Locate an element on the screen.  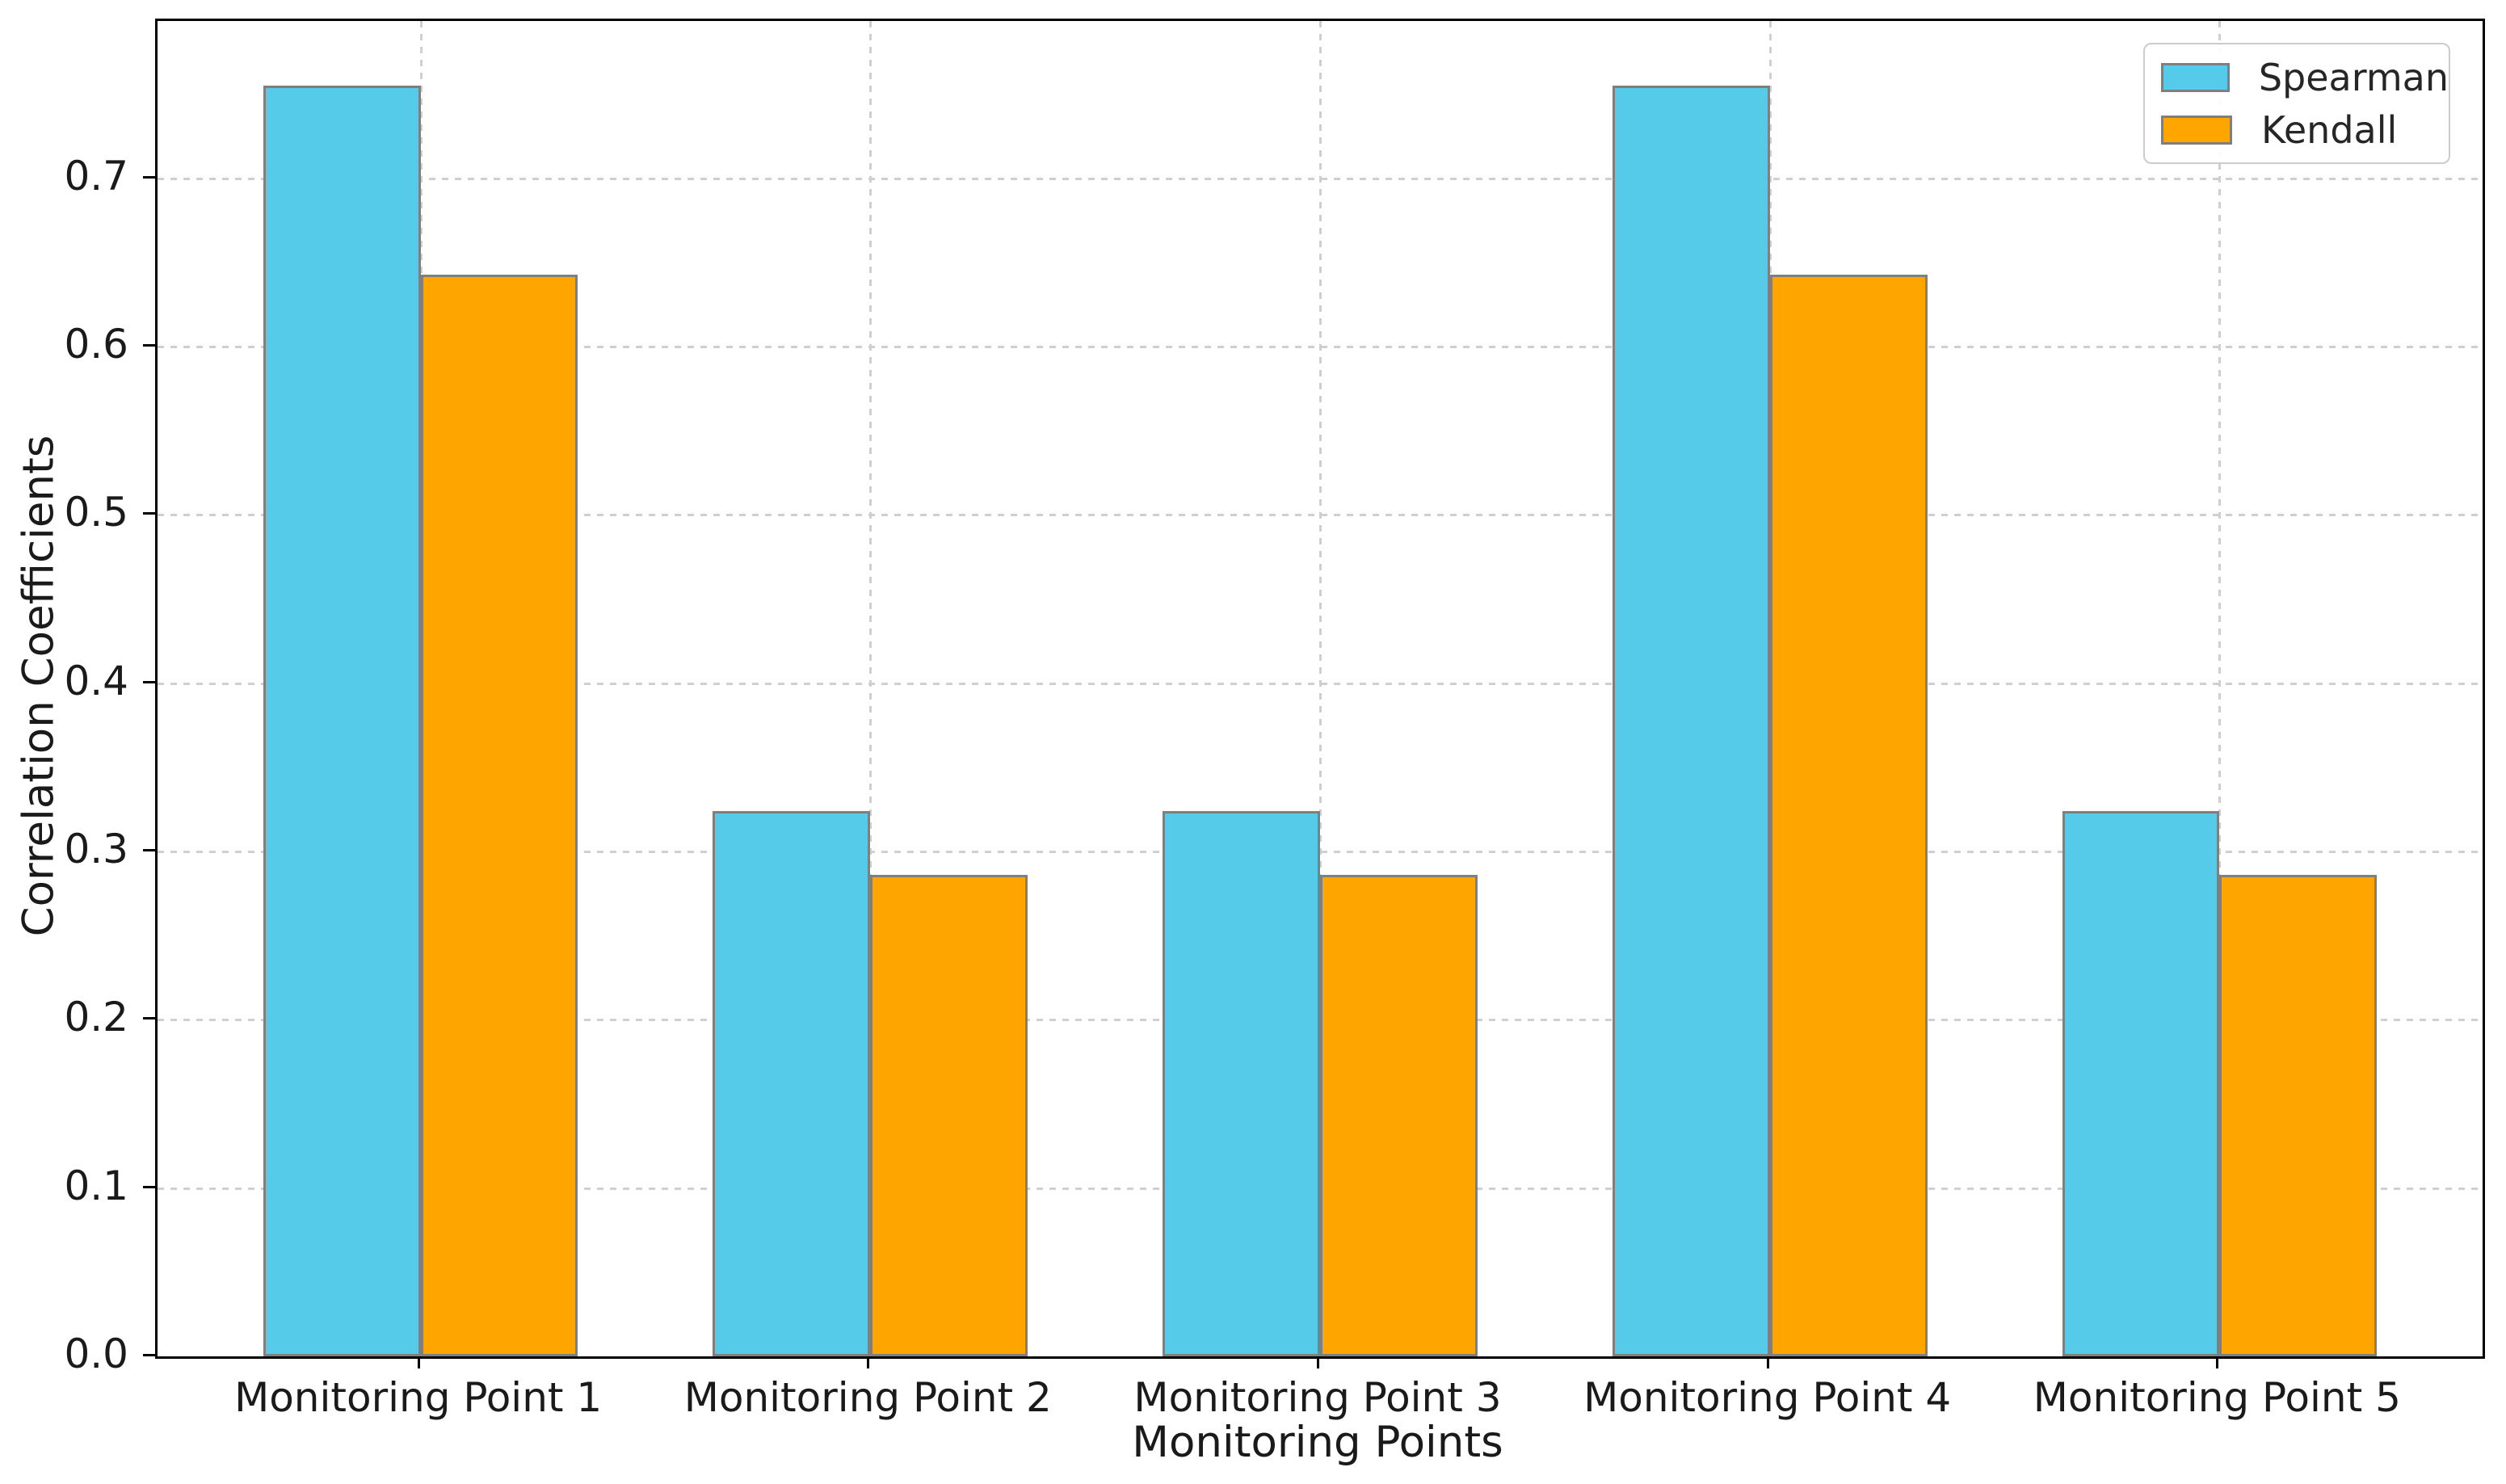
x-tick-label: Monitoring Point 1 is located at coordinates (418, 1397).